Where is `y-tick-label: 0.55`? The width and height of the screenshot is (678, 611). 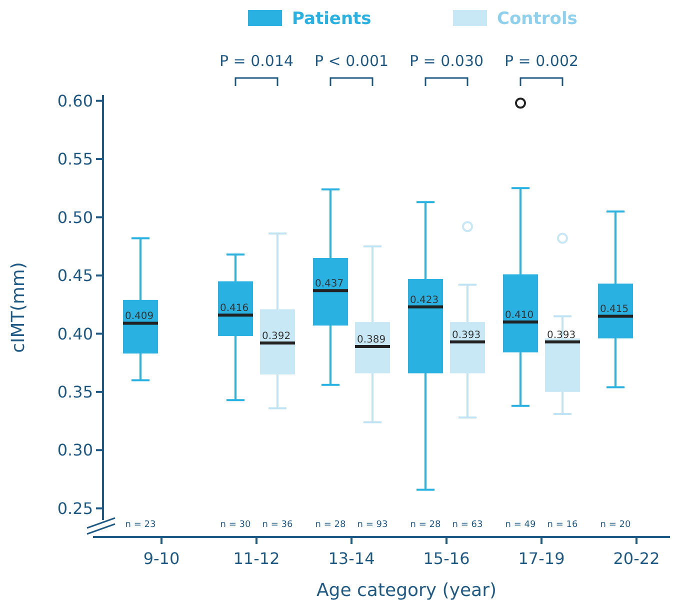
y-tick-label: 0.55 is located at coordinates (75, 159).